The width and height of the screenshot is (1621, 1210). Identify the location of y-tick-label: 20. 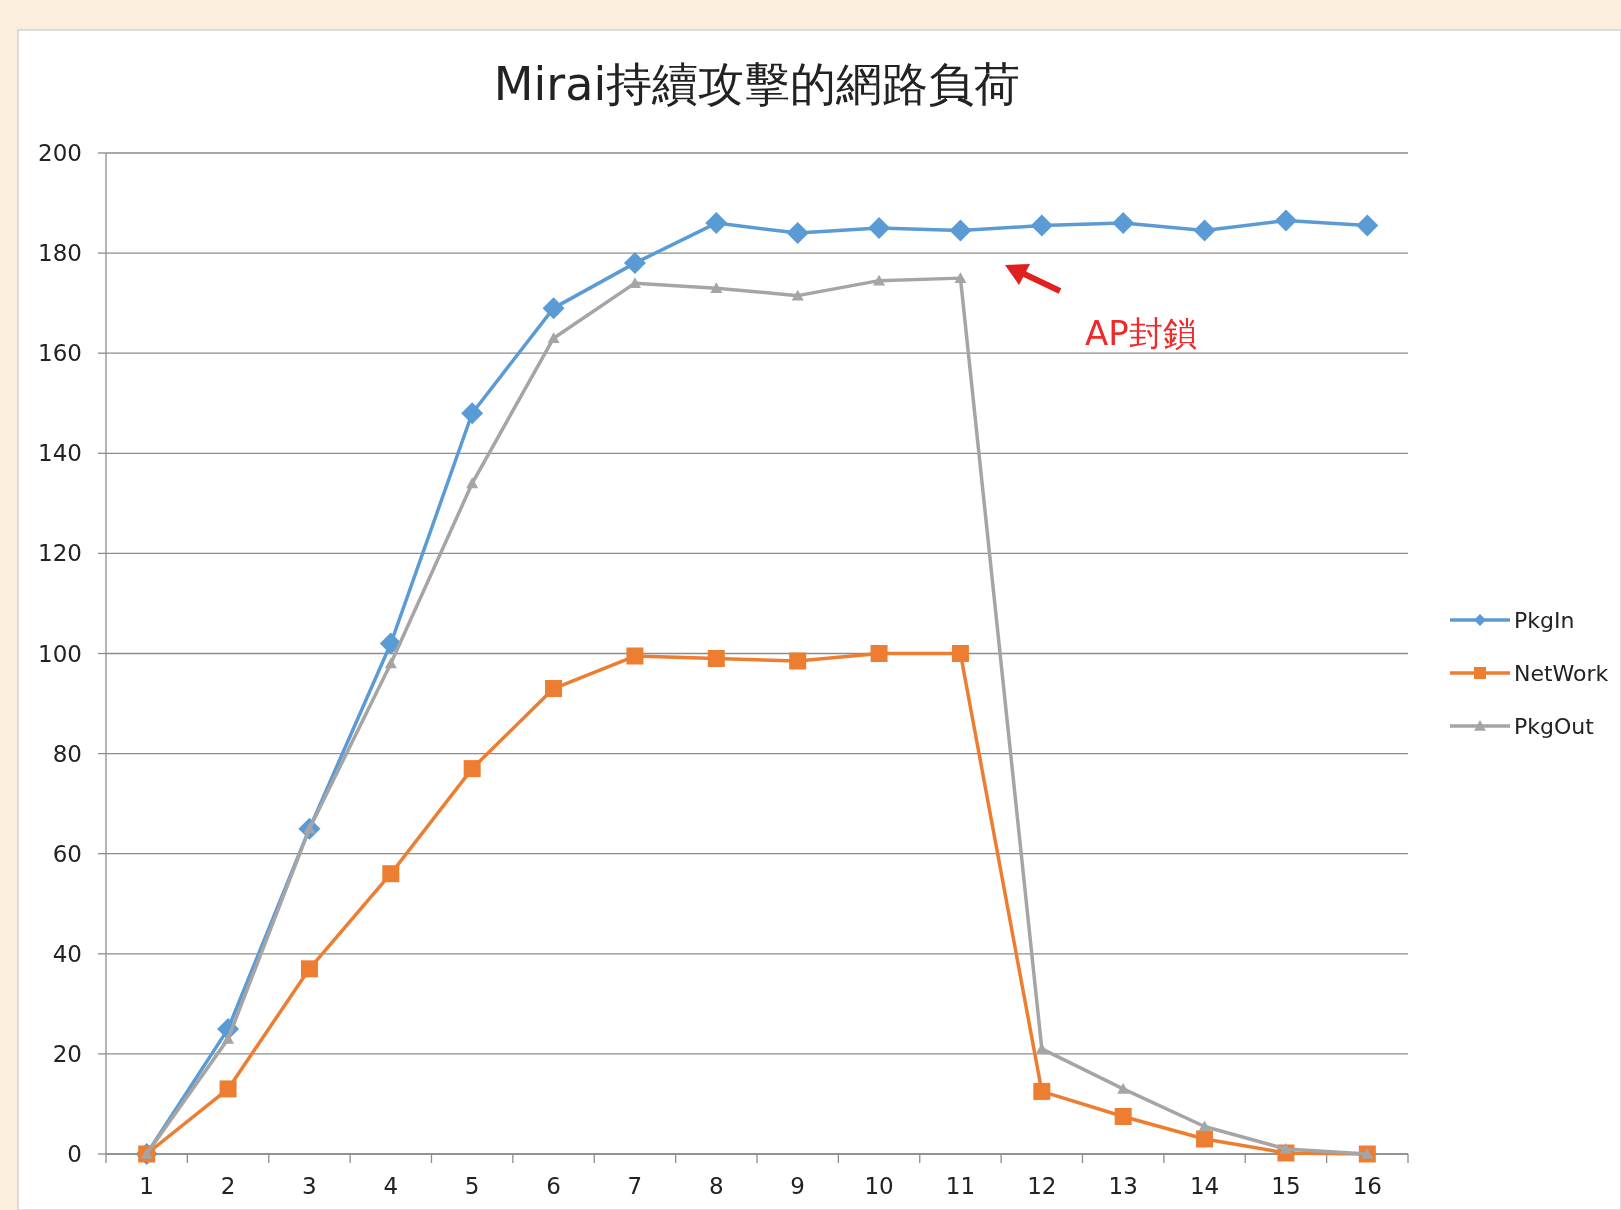
(67, 1053).